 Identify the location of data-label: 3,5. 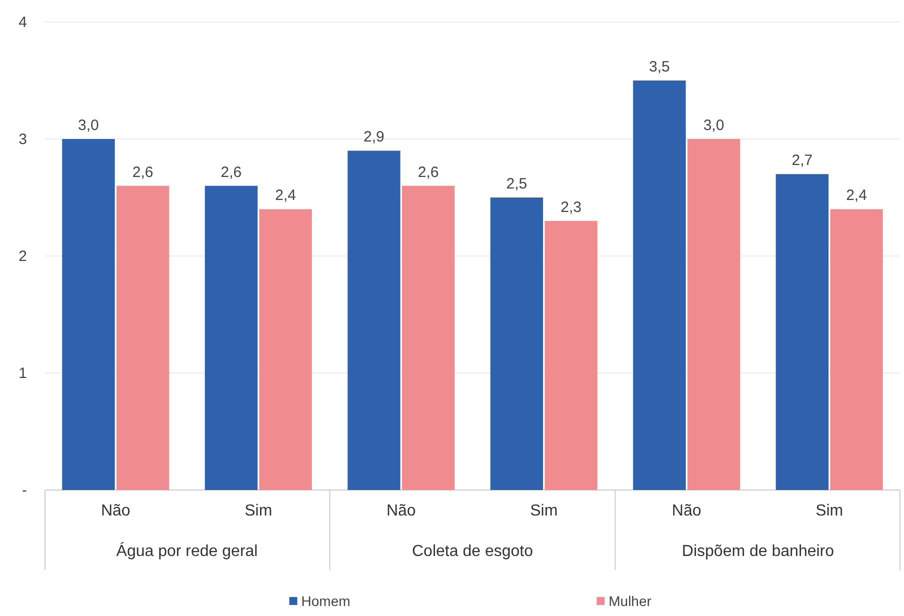
(659, 67).